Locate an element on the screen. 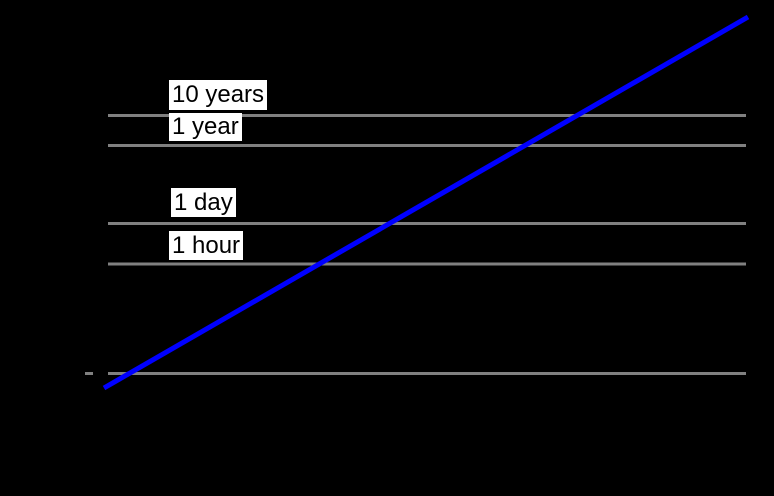 This screenshot has width=774, height=496. ref-label-1-day: 1 day is located at coordinates (203, 202).